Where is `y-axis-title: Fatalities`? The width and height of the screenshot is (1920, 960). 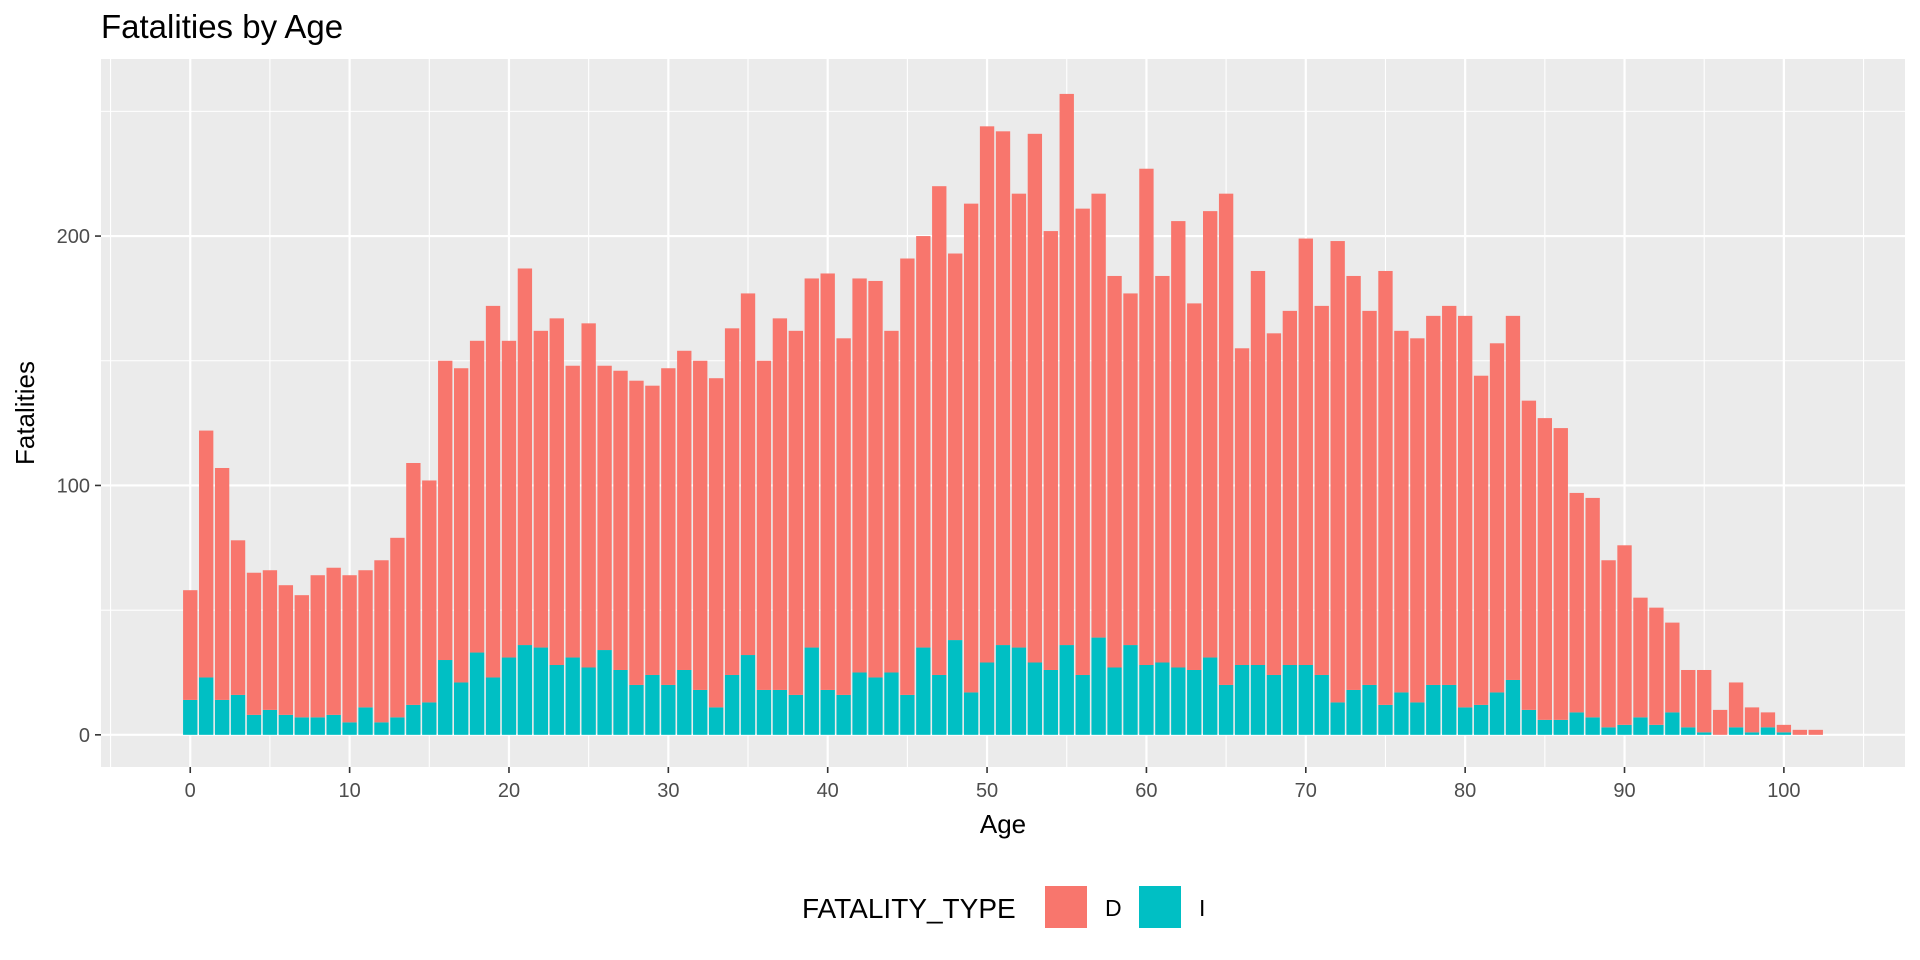
y-axis-title: Fatalities is located at coordinates (25, 413).